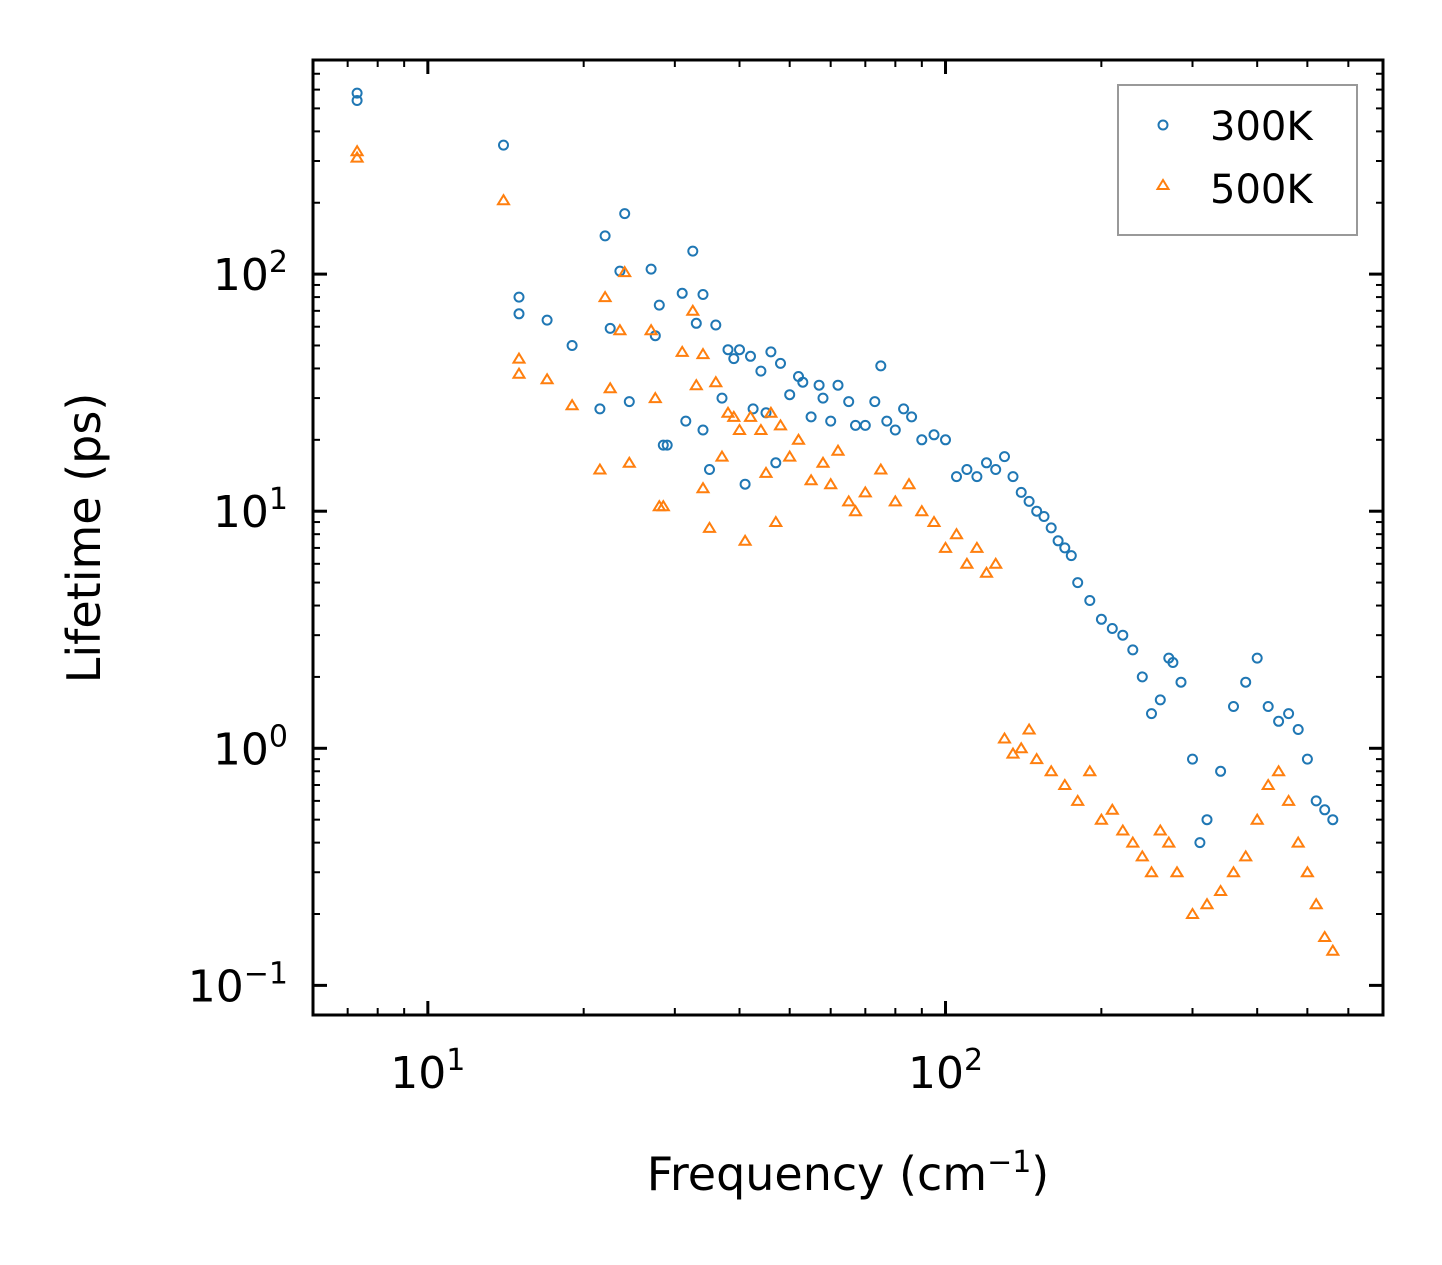 This screenshot has height=1265, width=1442. Describe the element at coordinates (84, 538) in the screenshot. I see `y-axis-label: Lifetime (ps)` at that location.